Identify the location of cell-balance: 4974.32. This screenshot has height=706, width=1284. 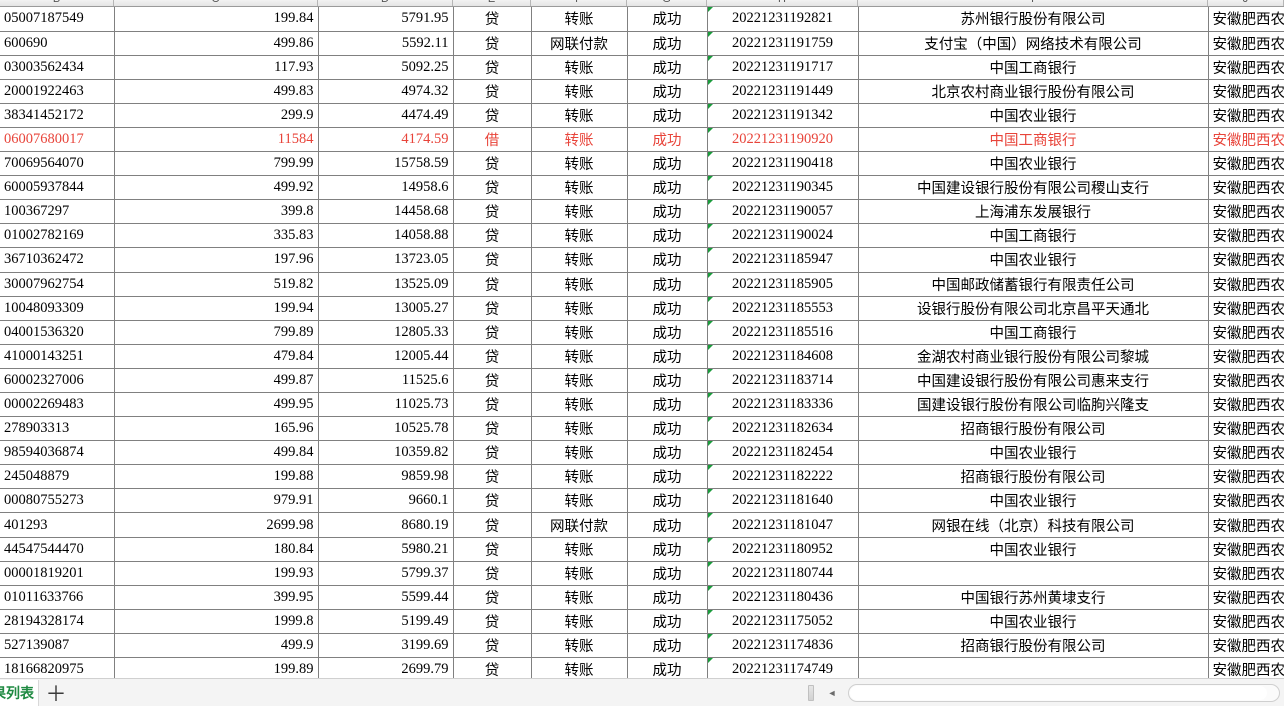
(386, 91).